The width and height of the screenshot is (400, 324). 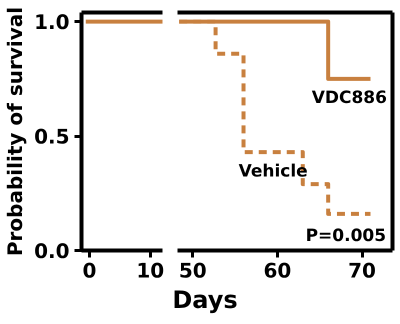 What do you see at coordinates (277, 270) in the screenshot?
I see `x-tick-label: 60` at bounding box center [277, 270].